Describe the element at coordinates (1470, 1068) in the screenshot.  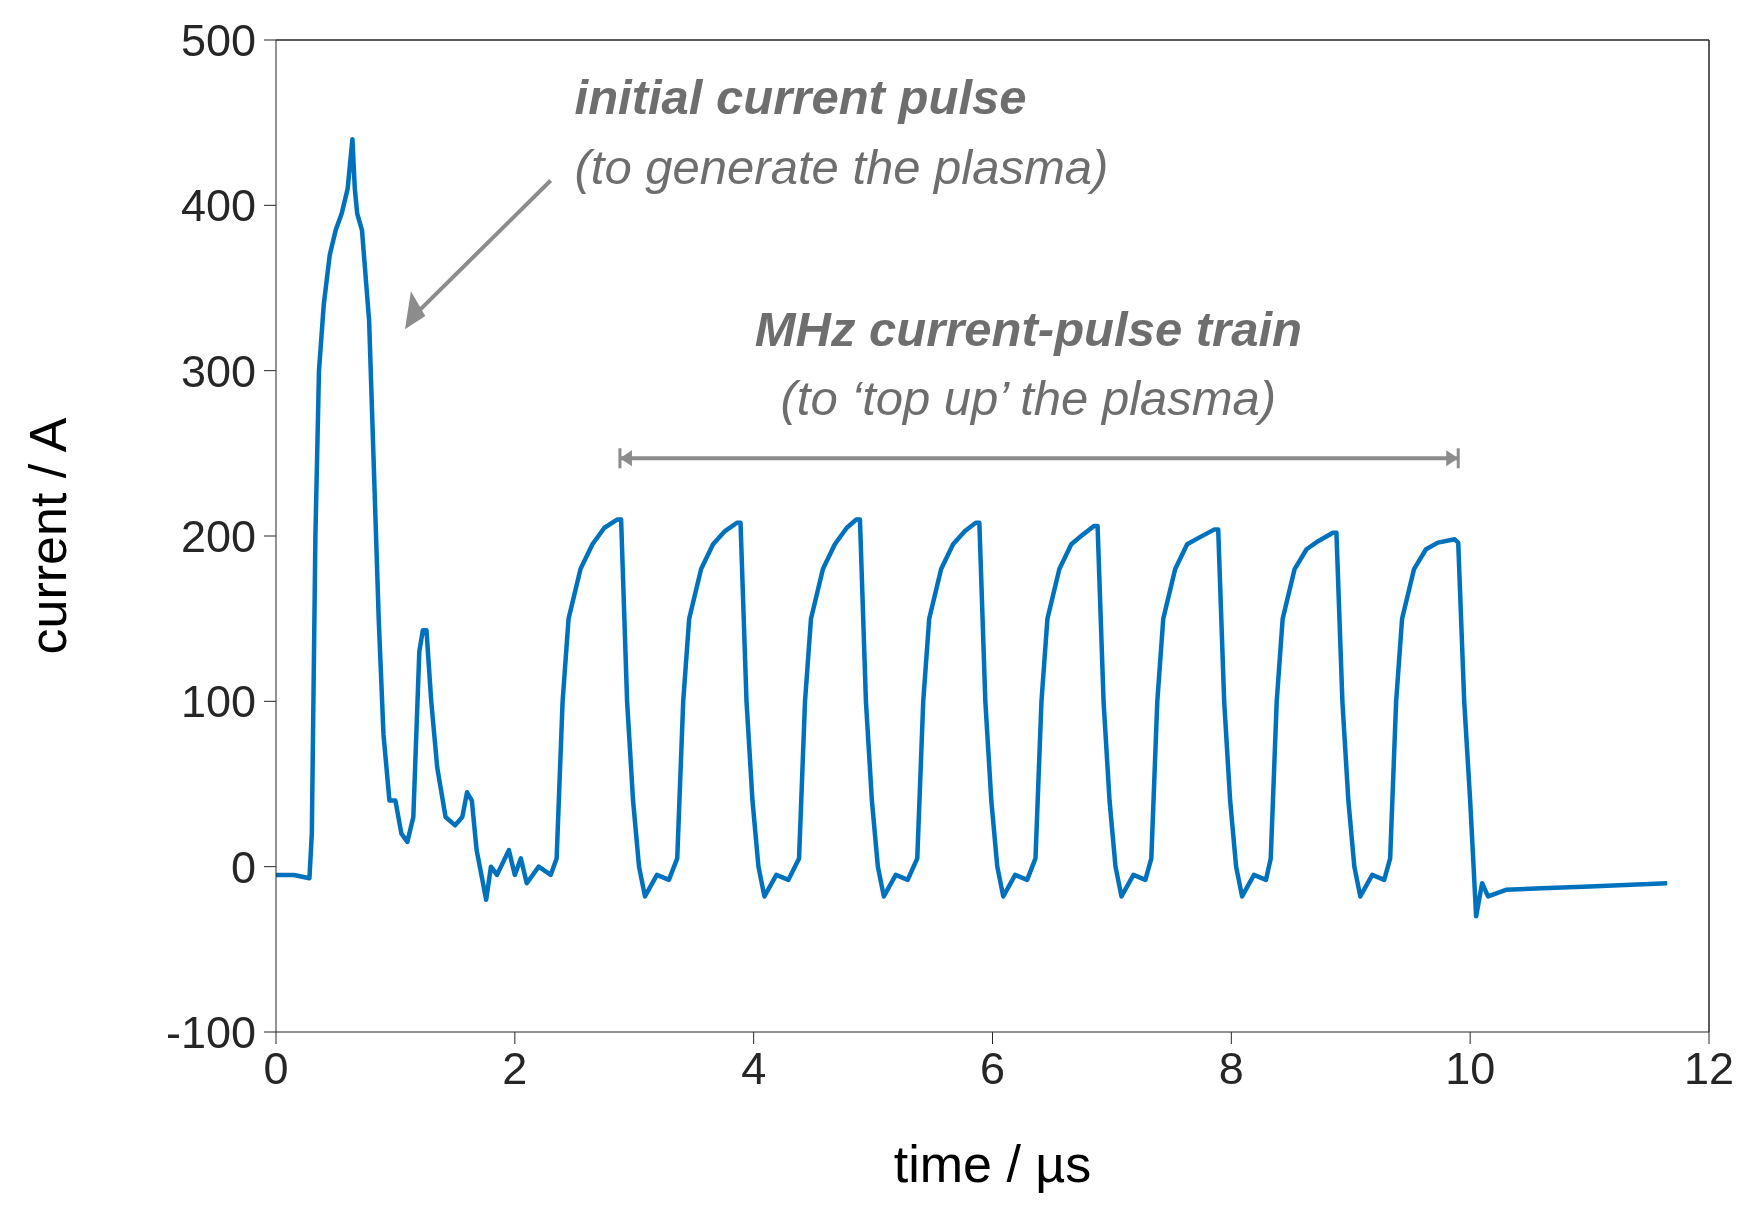
I see `x-tick-label: 10` at that location.